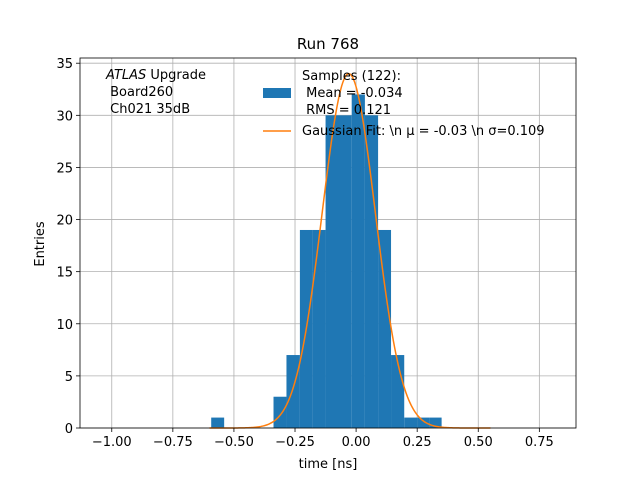 The width and height of the screenshot is (640, 480). Describe the element at coordinates (112, 442) in the screenshot. I see `x-tick-label-0: −1.00` at that location.